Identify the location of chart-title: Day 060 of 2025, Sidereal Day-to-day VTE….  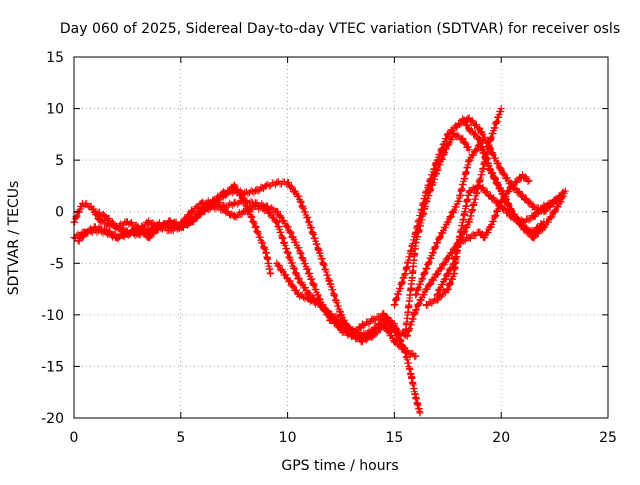
(340, 29).